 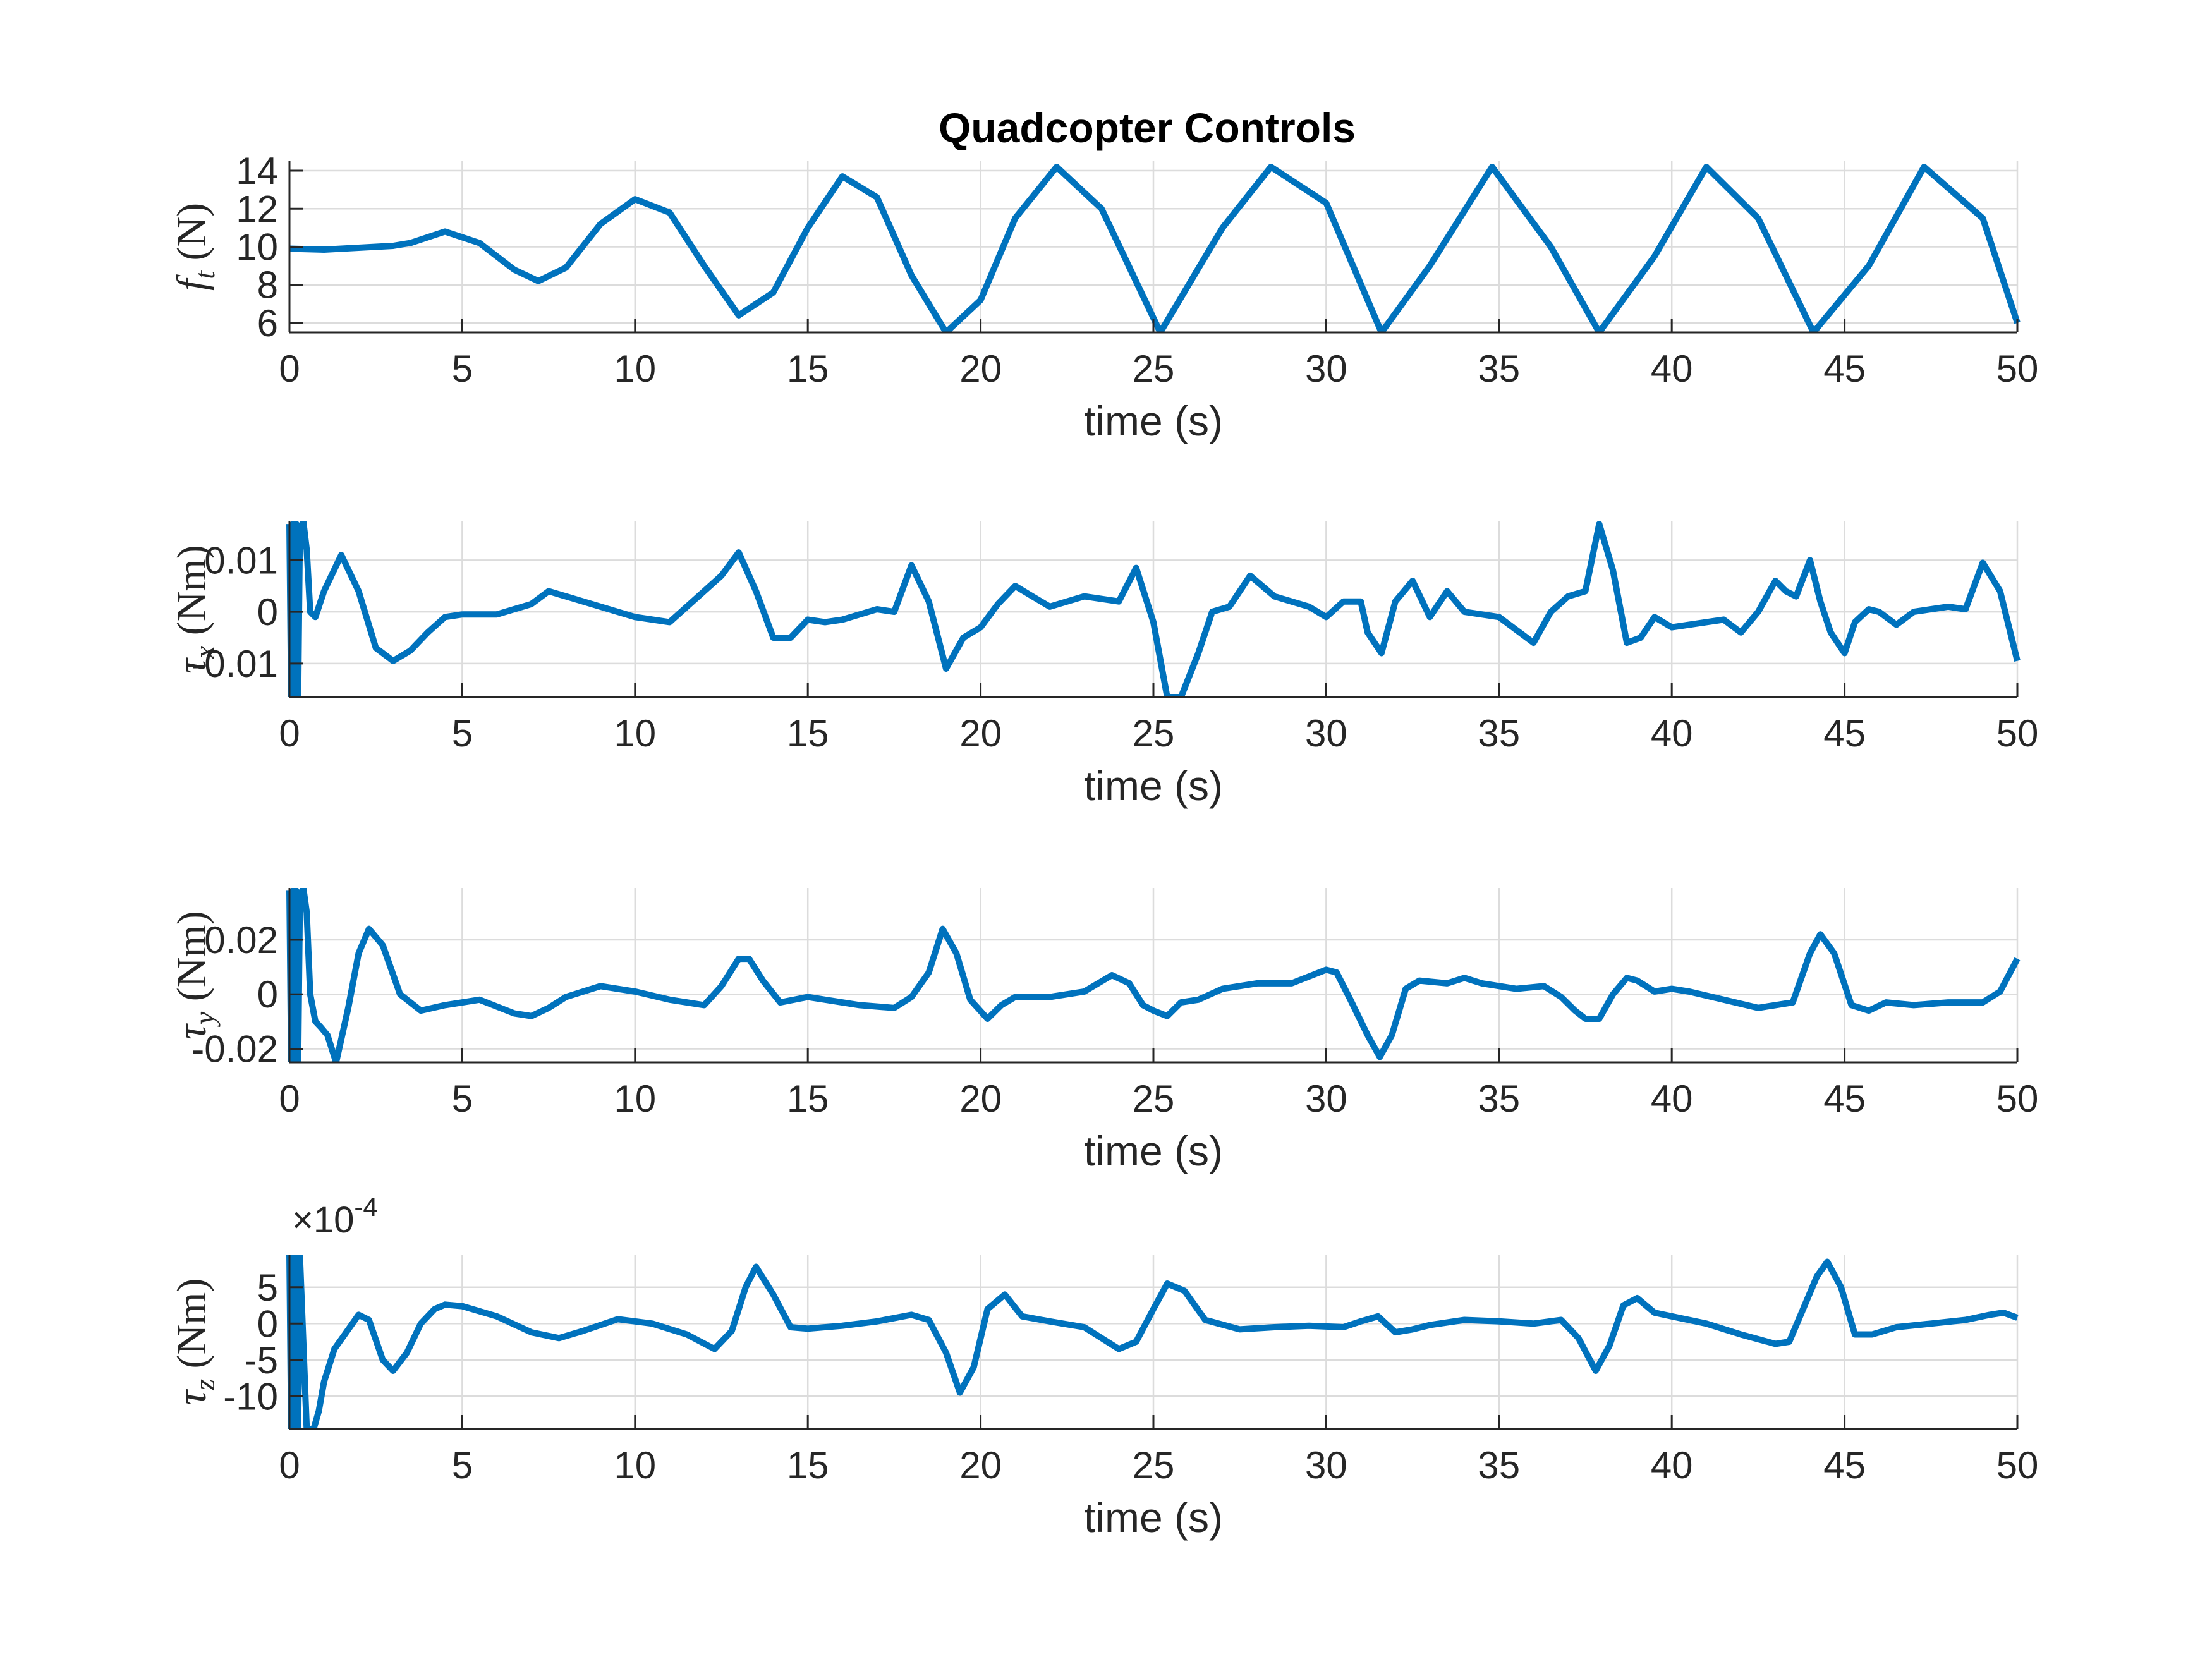 I want to click on y-tick-label: -5, so click(x=261, y=1360).